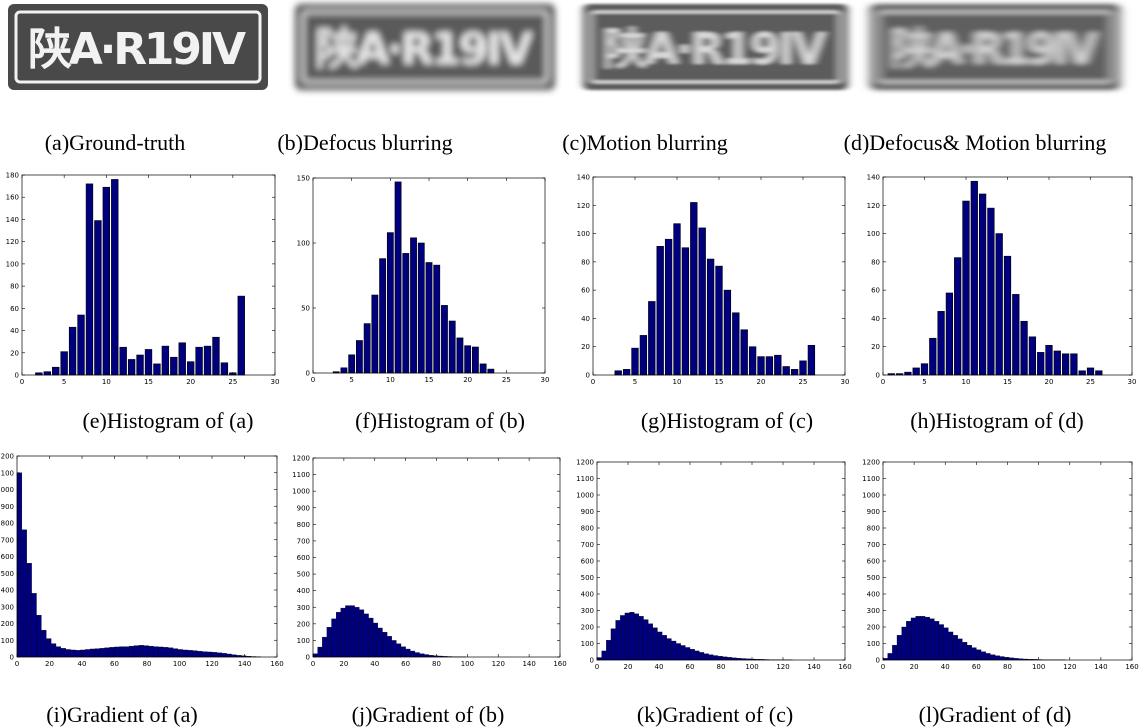 This screenshot has width=1142, height=728. I want to click on y-tick-label: 50, so click(305, 309).